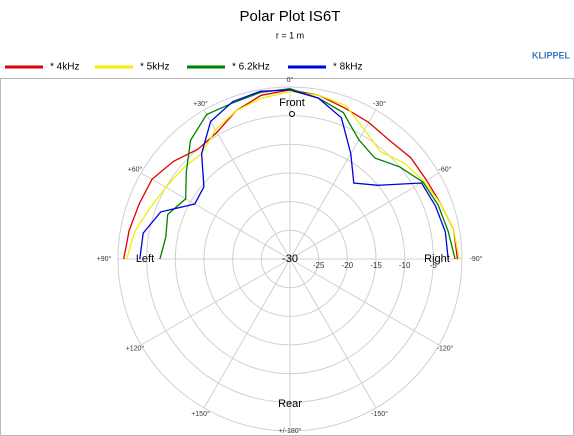 The image size is (574, 436). Describe the element at coordinates (200, 414) in the screenshot. I see `angle-tick-label: +150°` at that location.